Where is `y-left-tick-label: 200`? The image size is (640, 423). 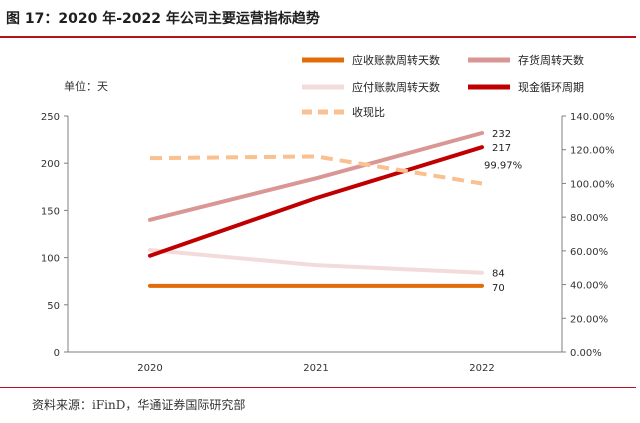 y-left-tick-label: 200 is located at coordinates (50, 164).